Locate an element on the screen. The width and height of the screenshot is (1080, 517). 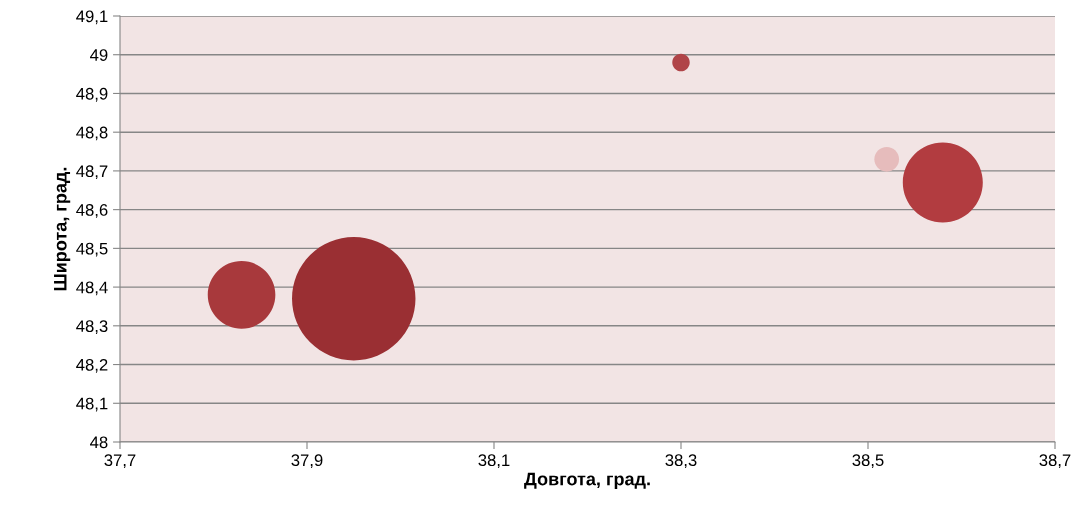
y-tick-label: 48,4 is located at coordinates (92, 288).